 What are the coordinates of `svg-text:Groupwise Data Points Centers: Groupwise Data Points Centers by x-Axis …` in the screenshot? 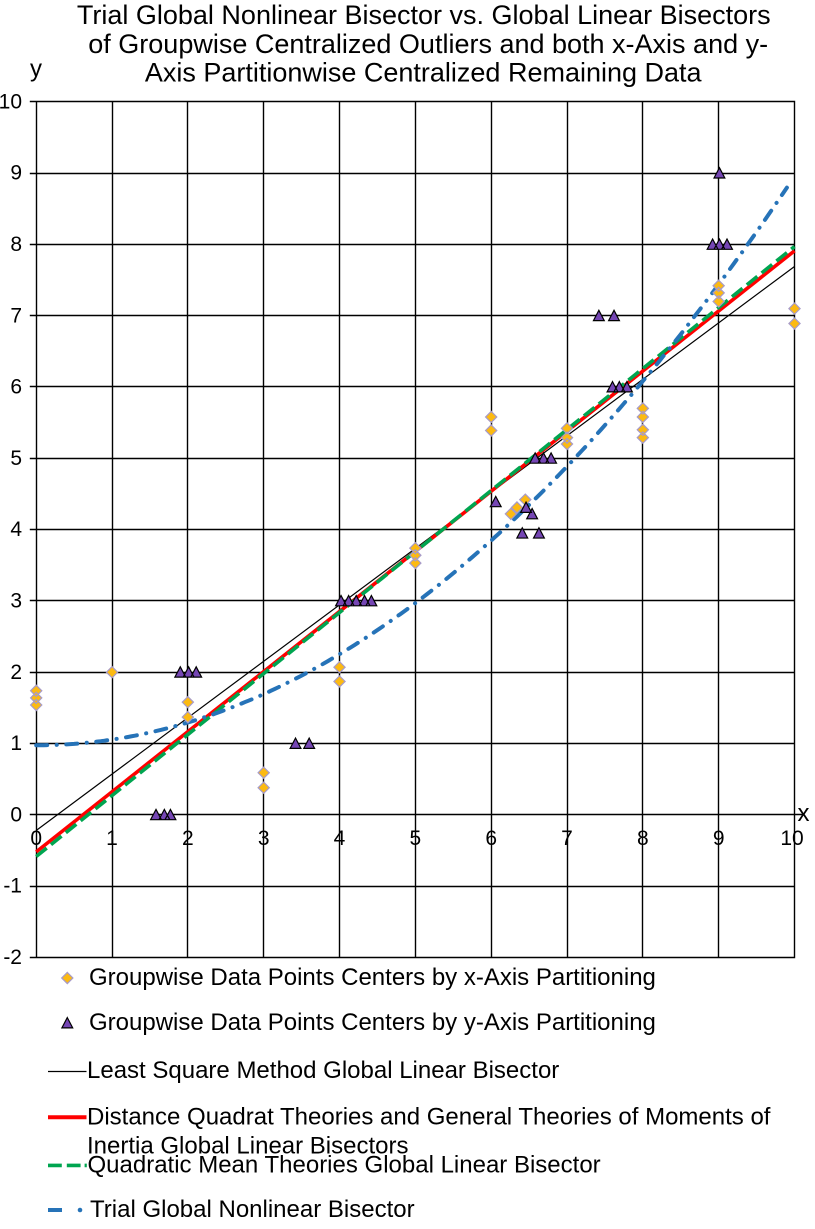 It's located at (372, 977).